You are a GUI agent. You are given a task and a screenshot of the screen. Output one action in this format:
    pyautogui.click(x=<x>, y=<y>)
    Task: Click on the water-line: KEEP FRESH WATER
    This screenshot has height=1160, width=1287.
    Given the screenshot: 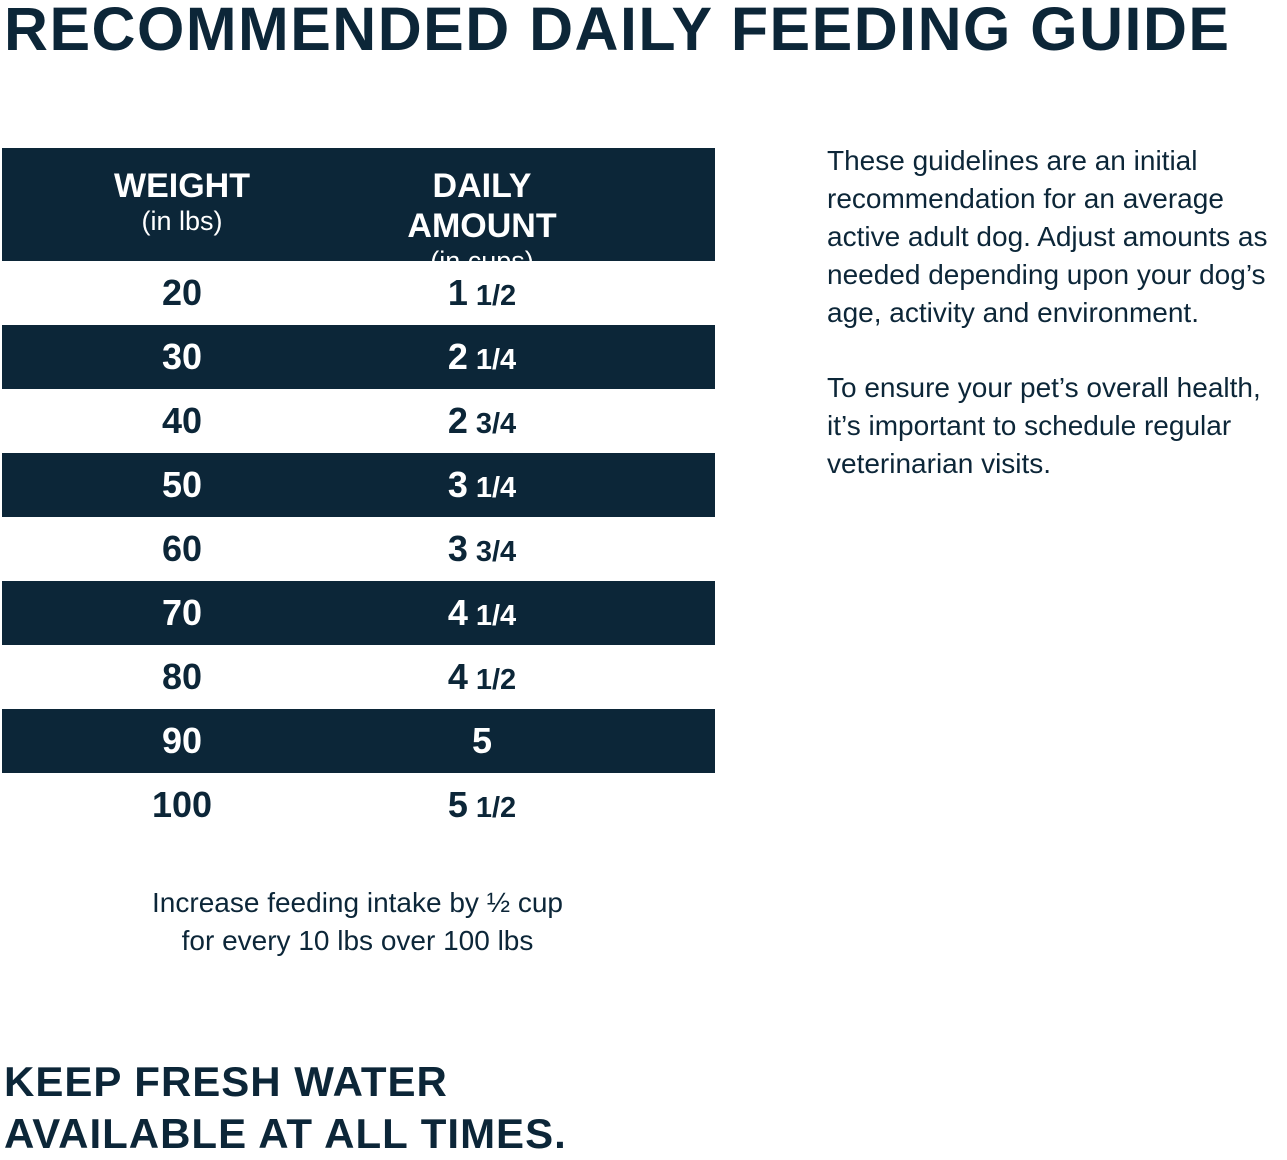 What is the action you would take?
    pyautogui.click(x=226, y=1081)
    